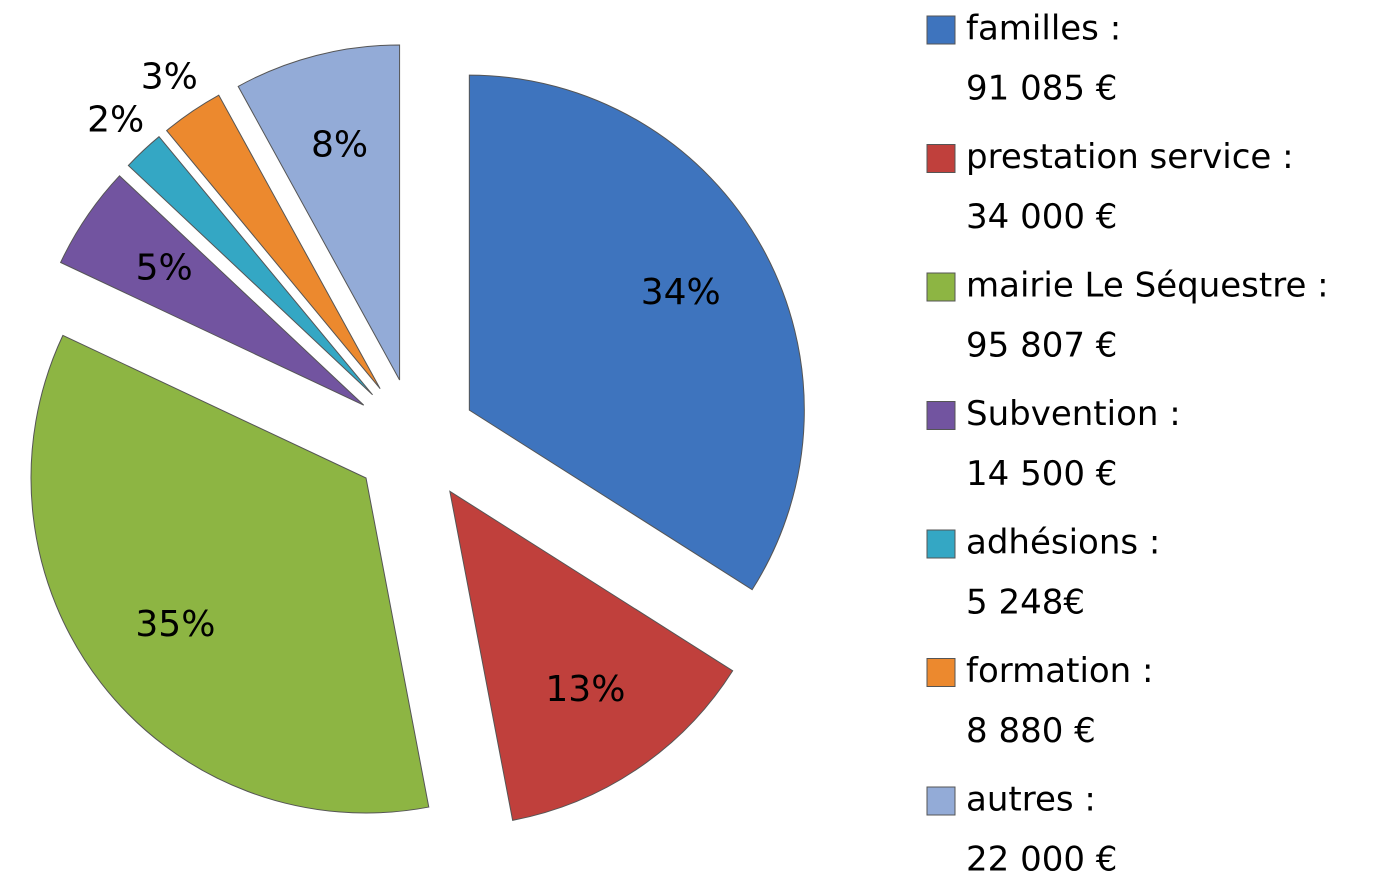 Image resolution: width=1377 pixels, height=883 pixels. Describe the element at coordinates (681, 292) in the screenshot. I see `data-label: 34%` at that location.